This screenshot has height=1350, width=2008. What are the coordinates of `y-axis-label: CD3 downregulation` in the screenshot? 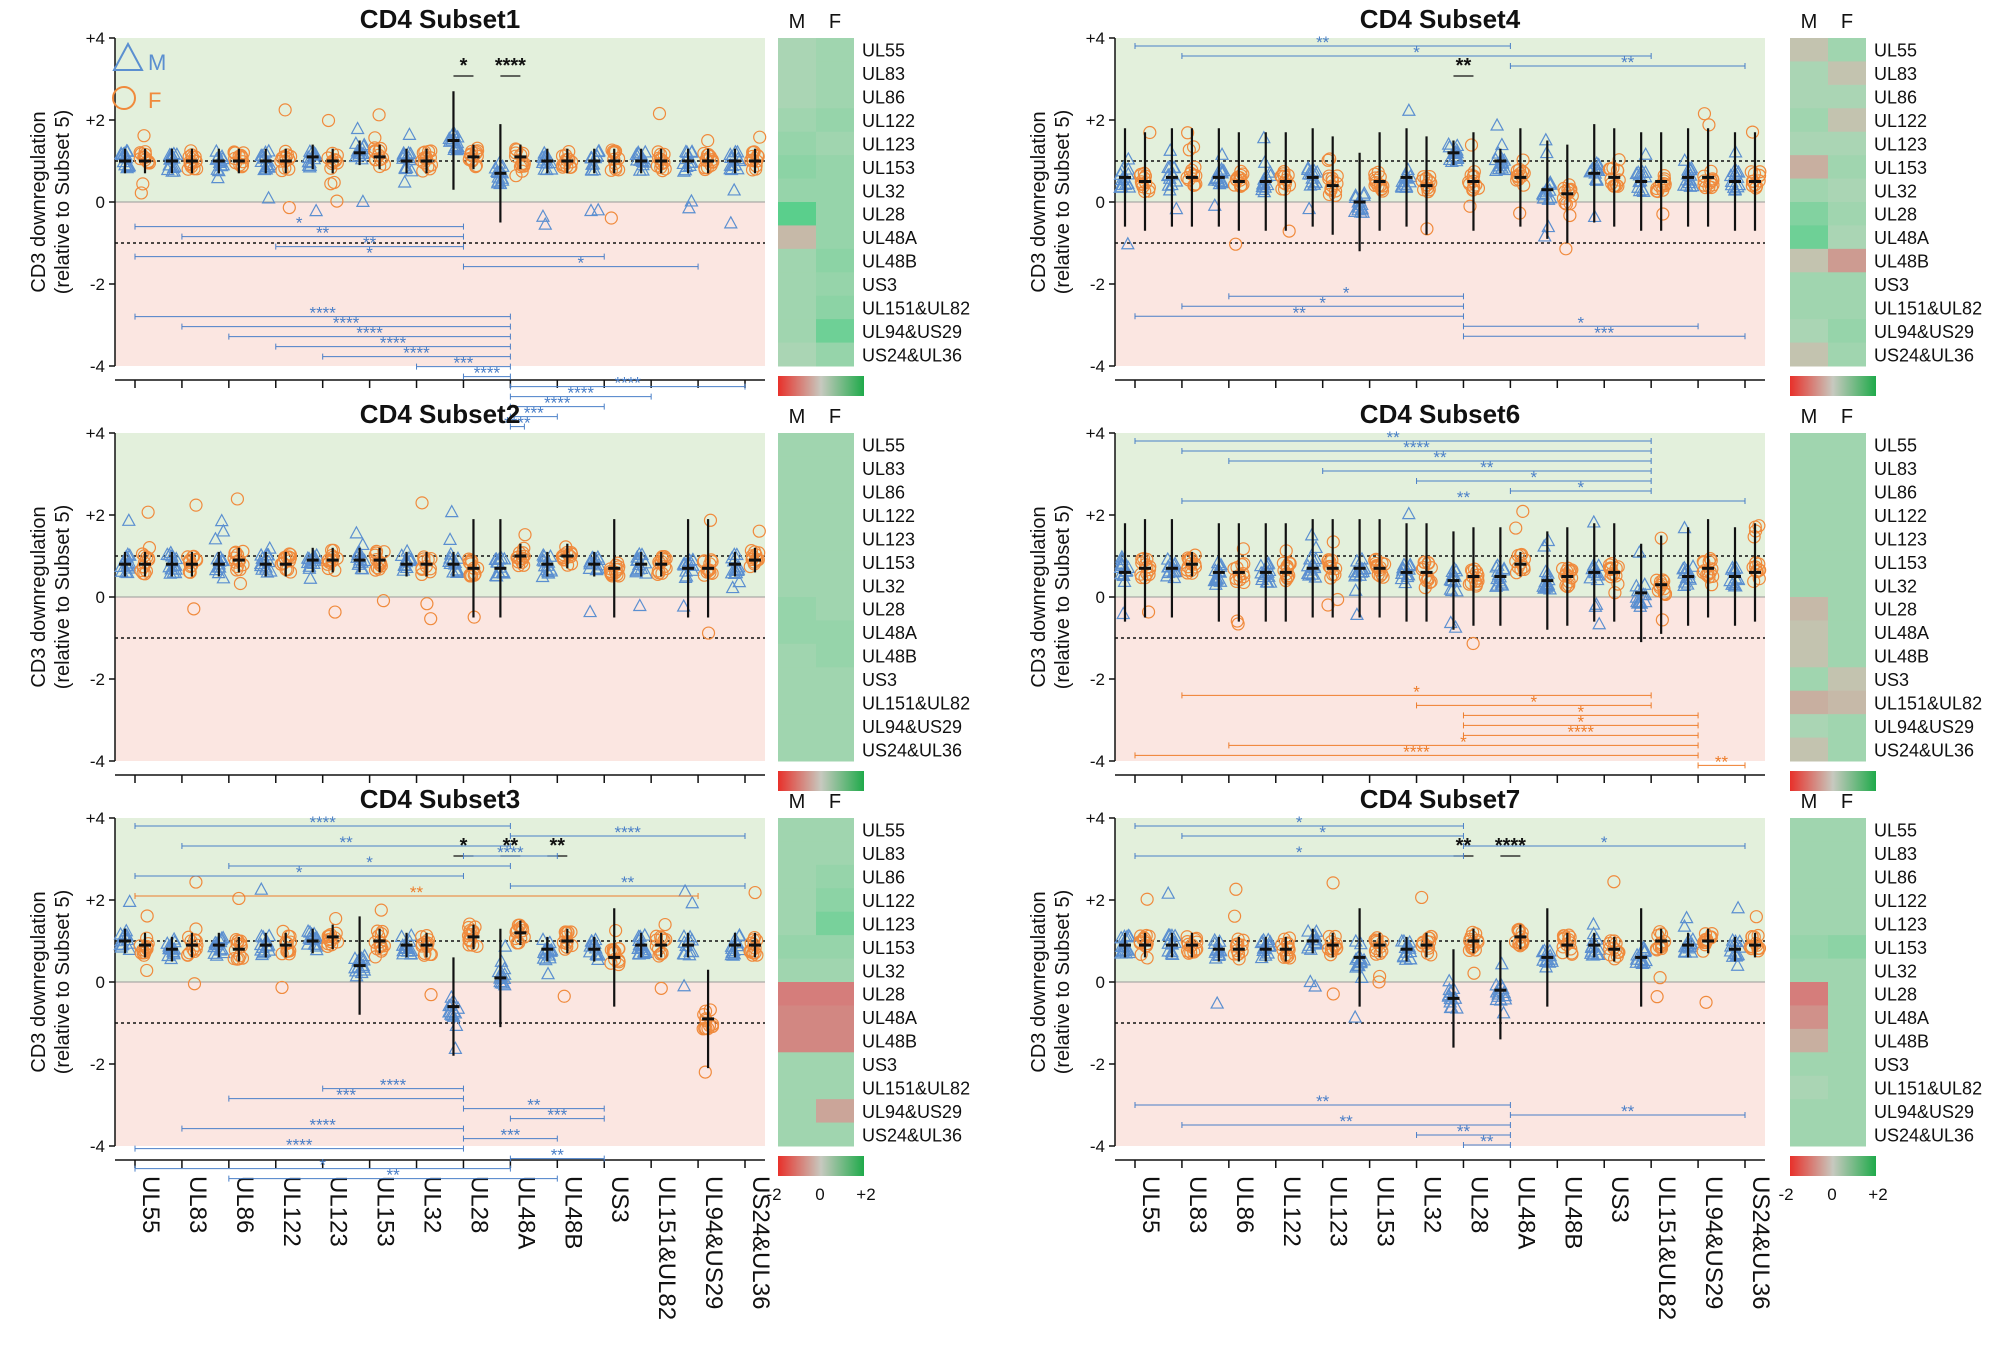 It's located at (39, 201).